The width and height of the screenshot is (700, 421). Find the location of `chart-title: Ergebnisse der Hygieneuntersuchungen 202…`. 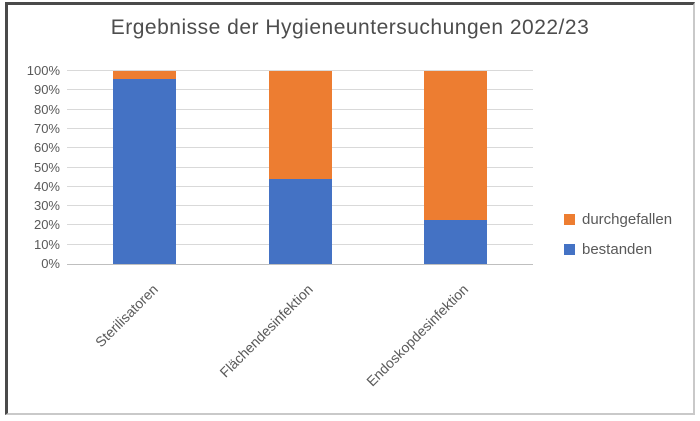

chart-title: Ergebnisse der Hygieneuntersuchungen 202… is located at coordinates (350, 27).